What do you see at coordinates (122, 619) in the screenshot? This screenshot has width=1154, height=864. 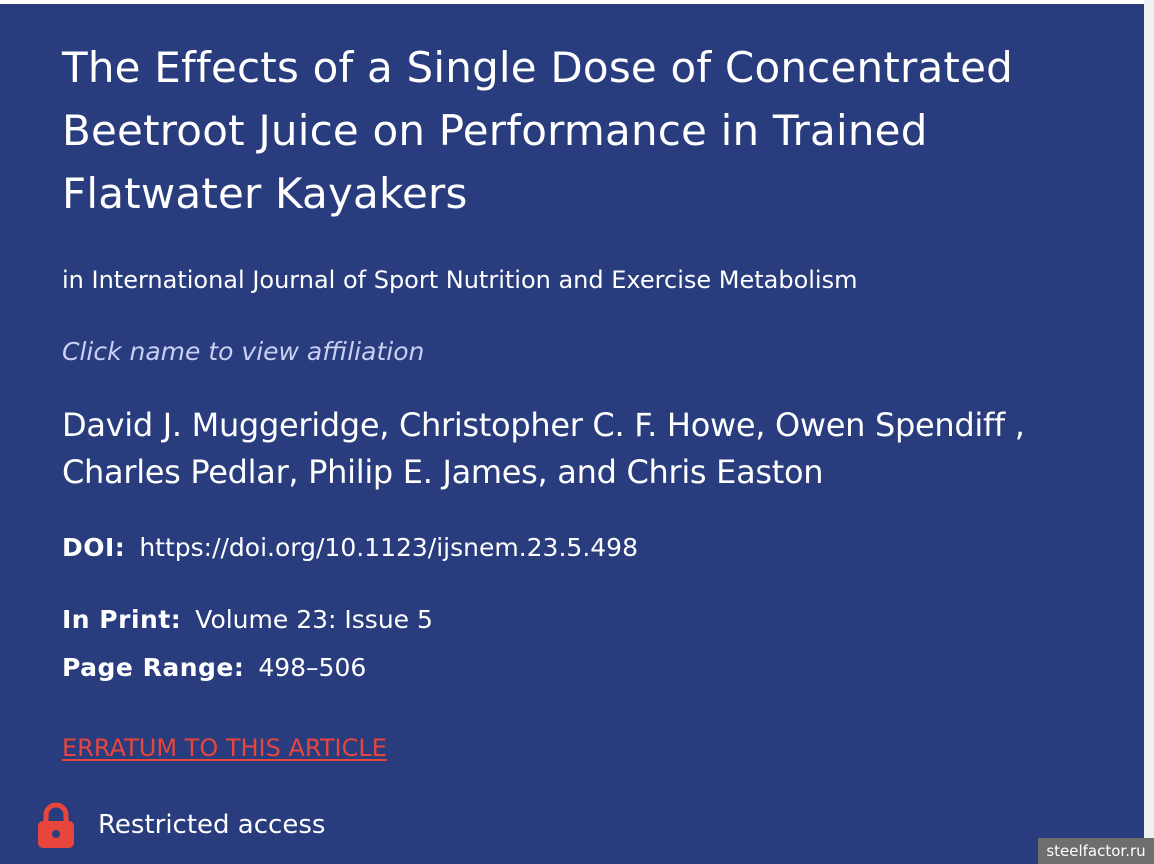 I see `in-print-label: In Print:` at bounding box center [122, 619].